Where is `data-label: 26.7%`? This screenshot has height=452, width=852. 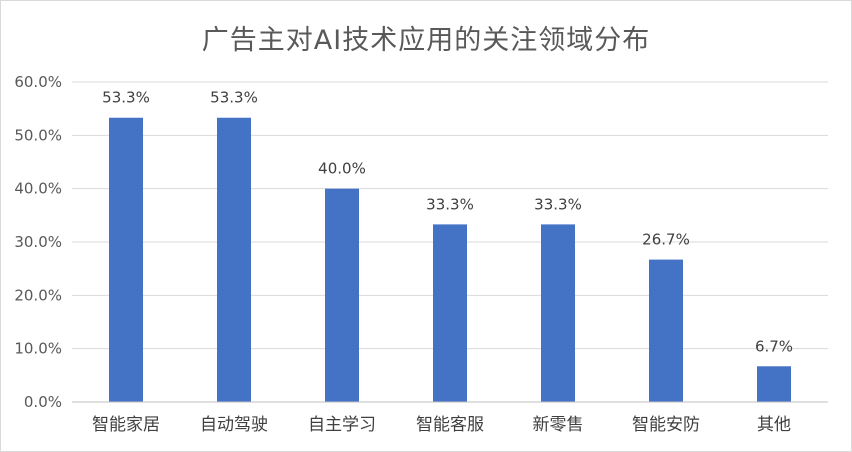 data-label: 26.7% is located at coordinates (666, 240).